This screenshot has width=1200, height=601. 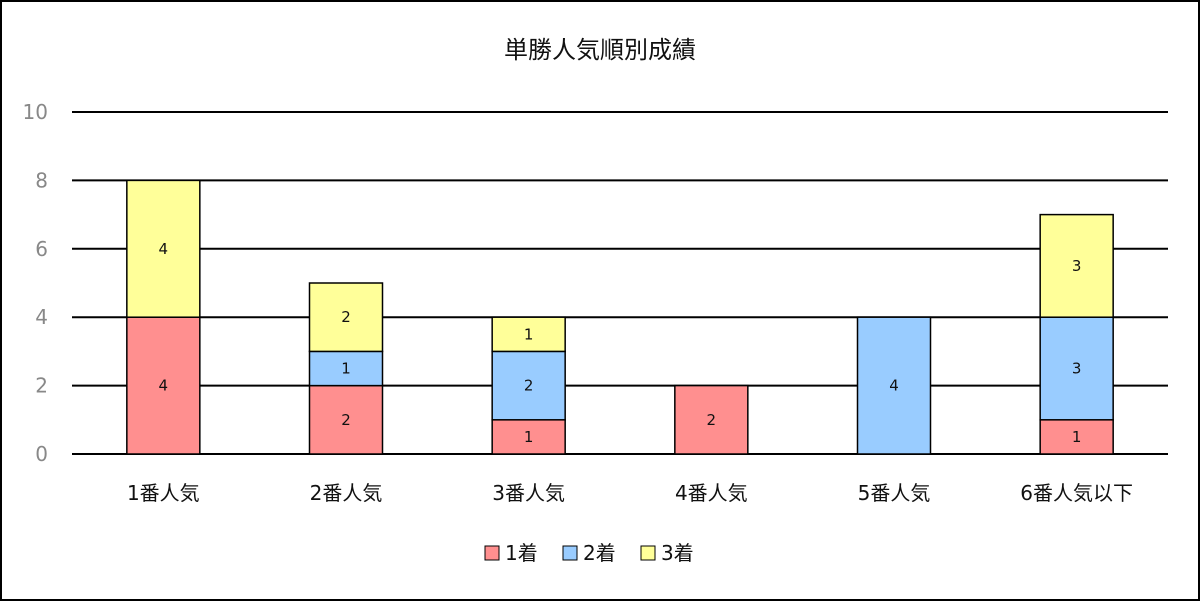 What do you see at coordinates (599, 553) in the screenshot?
I see `legend-label: 2着` at bounding box center [599, 553].